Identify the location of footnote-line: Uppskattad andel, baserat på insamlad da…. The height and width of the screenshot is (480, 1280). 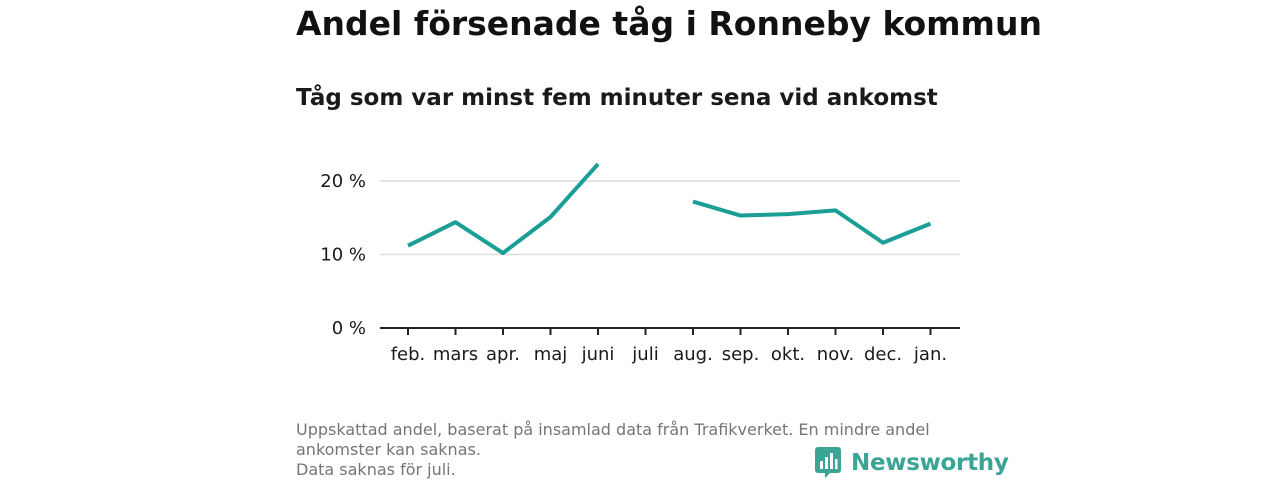
(613, 429).